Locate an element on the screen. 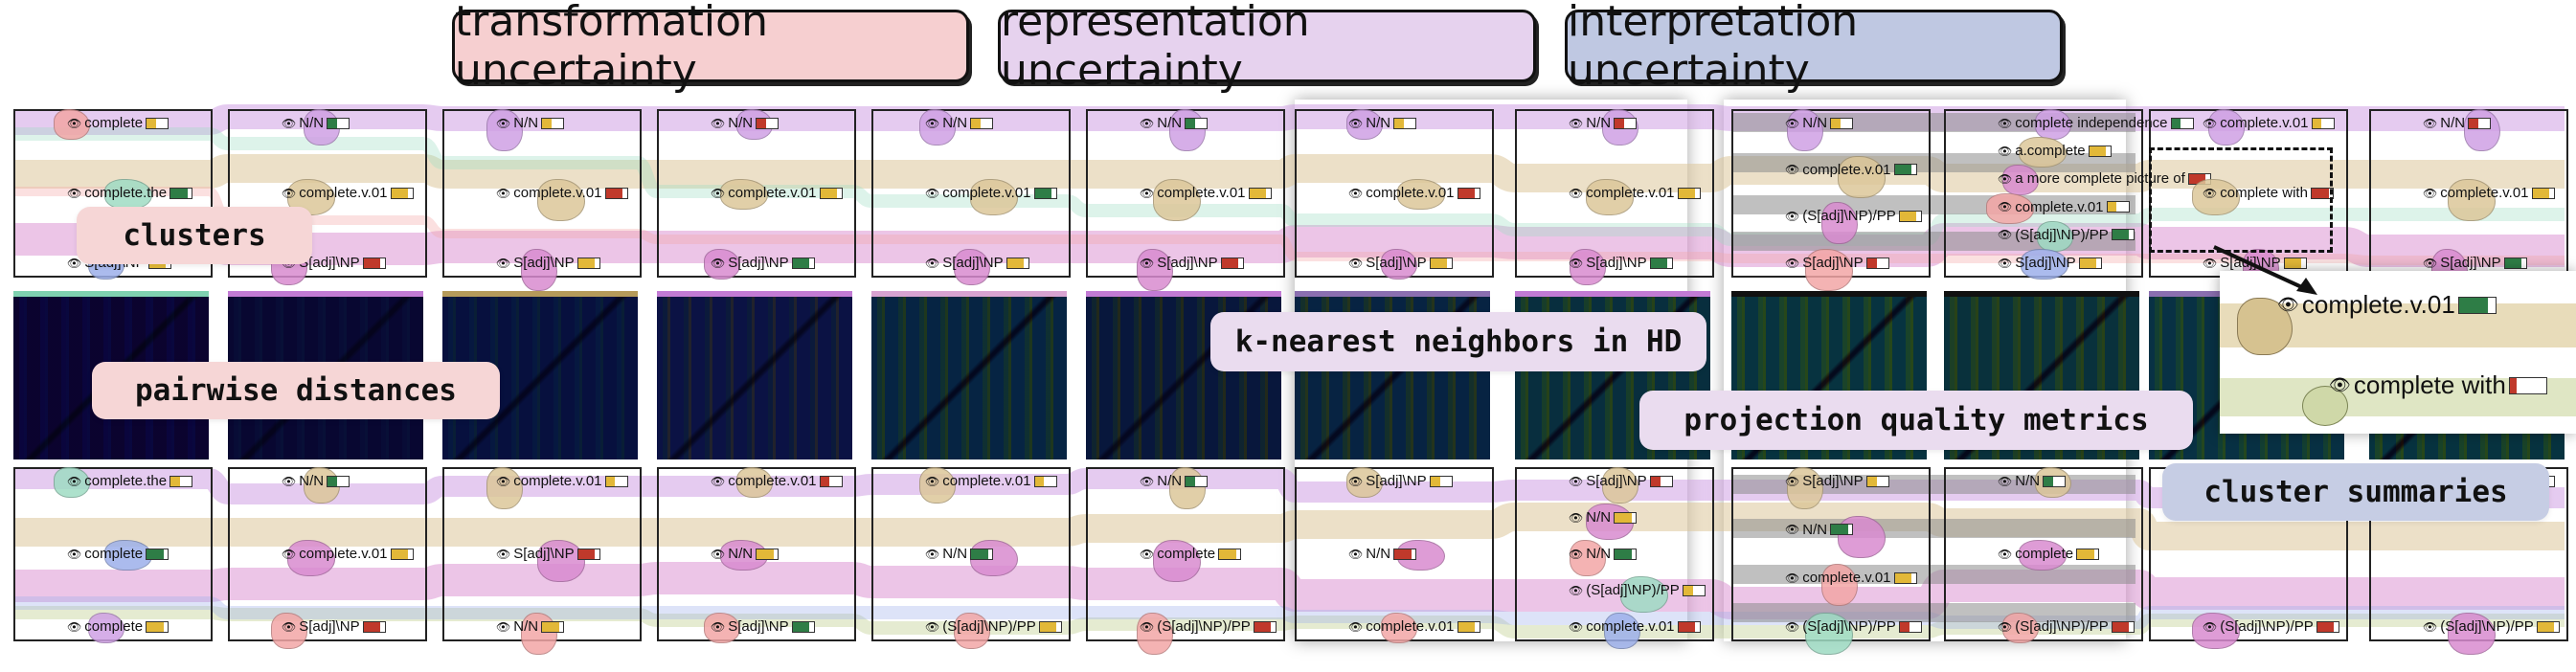 This screenshot has width=2576, height=672. row3-scatter-panel: 👁 S[adj]\NP 👁 N/N 👁 complete.v.01 is located at coordinates (1394, 555).